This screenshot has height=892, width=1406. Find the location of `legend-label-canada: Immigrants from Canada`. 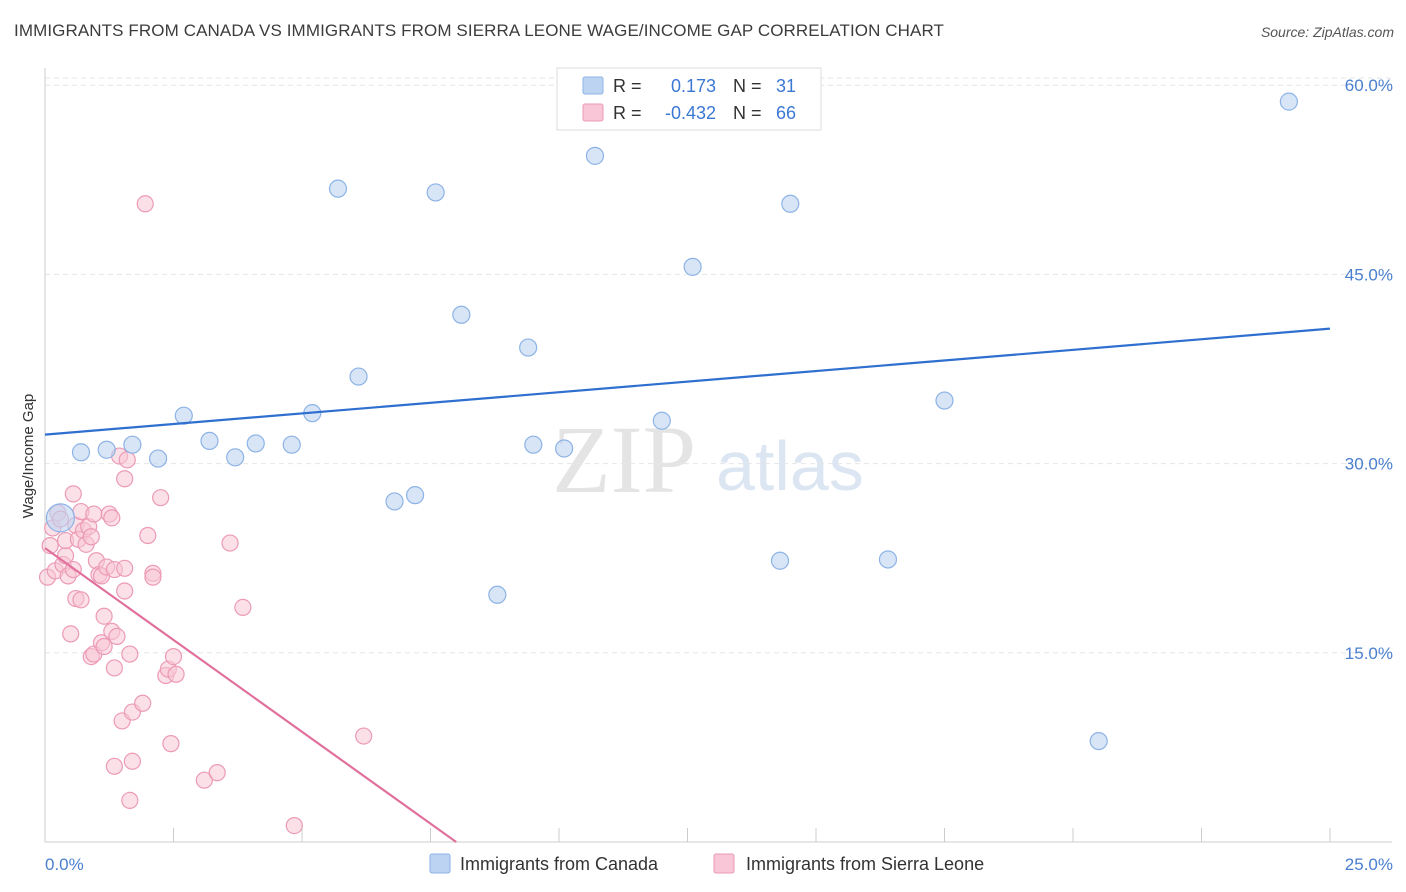

legend-label-canada: Immigrants from Canada is located at coordinates (559, 864).